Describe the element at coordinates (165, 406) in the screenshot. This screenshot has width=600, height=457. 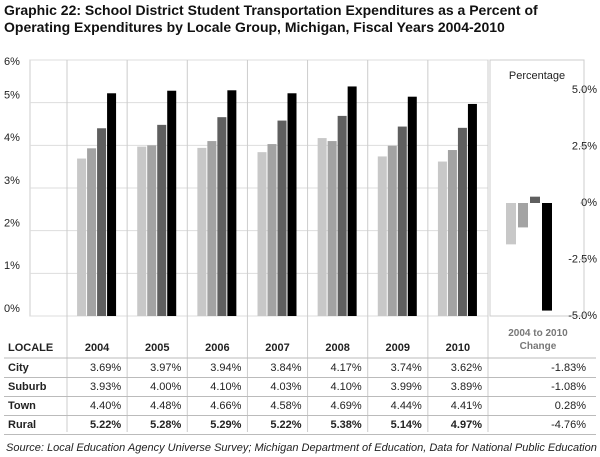
I see `table-value: 4.48%` at that location.